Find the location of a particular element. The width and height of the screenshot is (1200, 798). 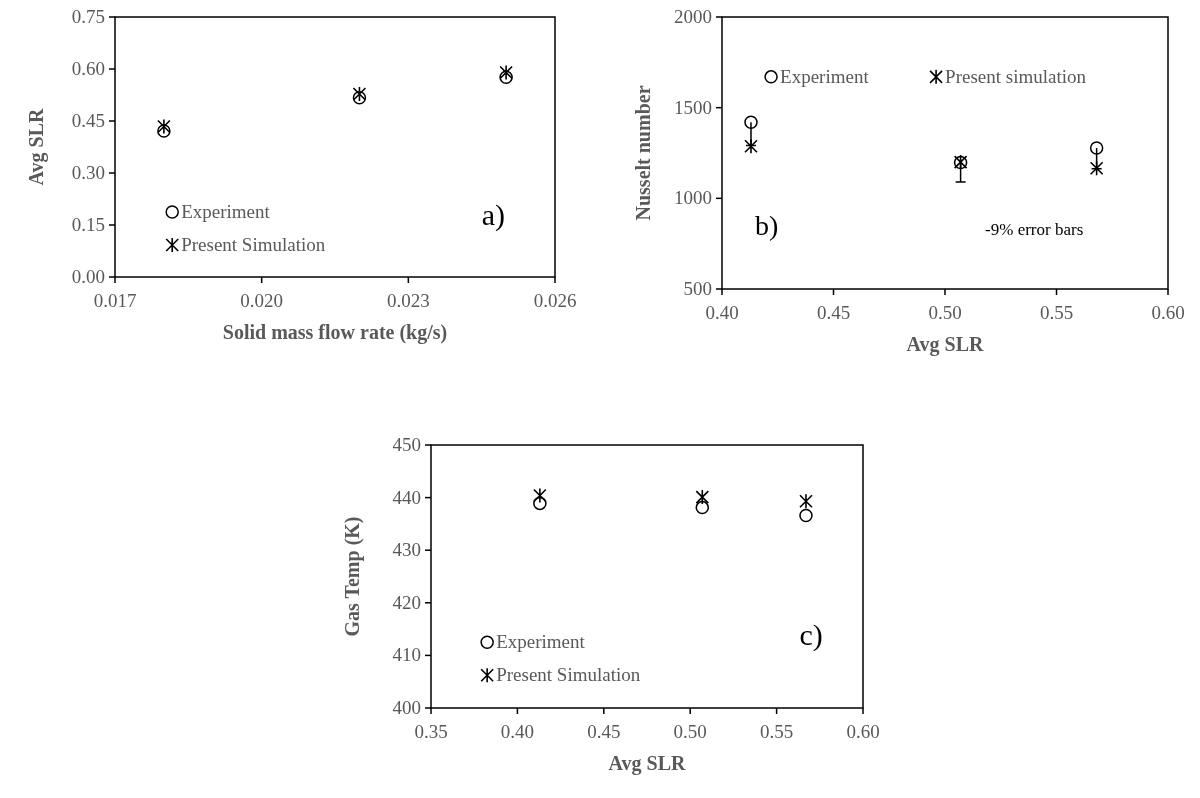

y-tick-label: 0.30 is located at coordinates (88, 172).